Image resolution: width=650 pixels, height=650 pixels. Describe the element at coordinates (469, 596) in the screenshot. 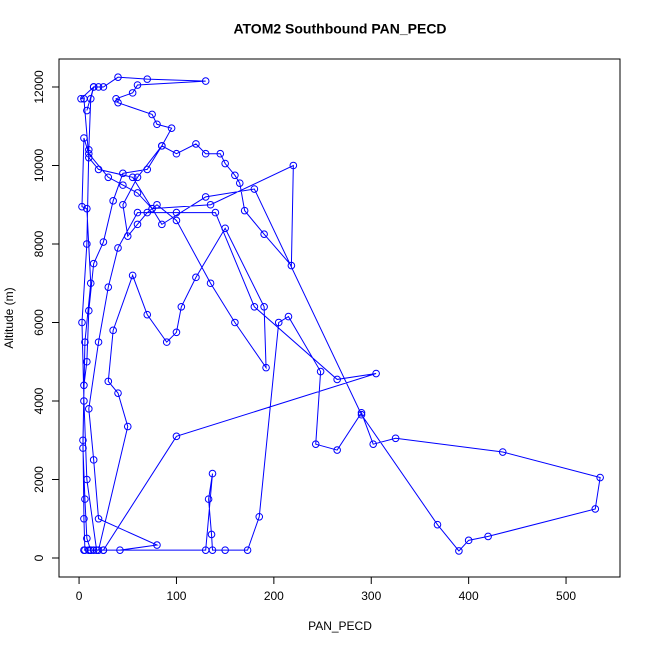

I see `x-tick-label: 400` at that location.